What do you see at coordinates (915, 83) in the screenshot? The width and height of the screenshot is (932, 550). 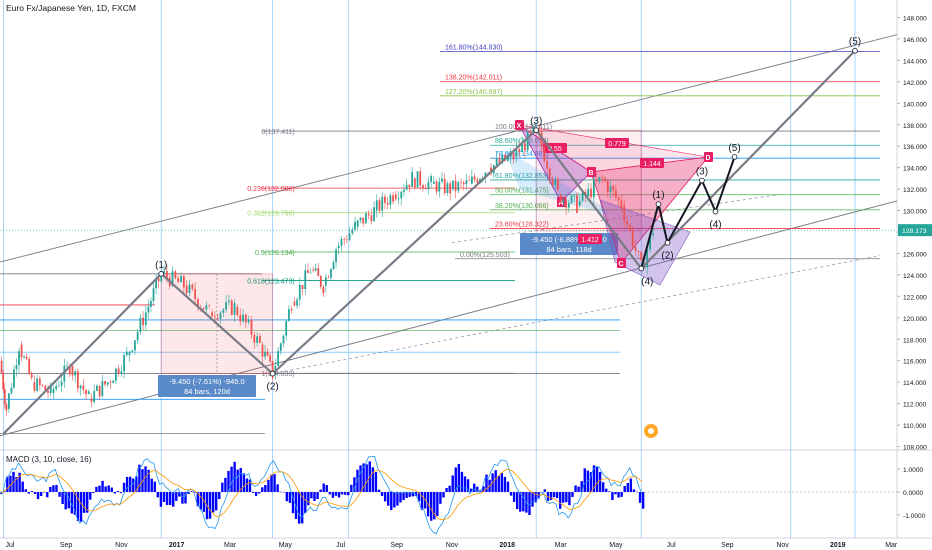 I see `price-tick-label: 142.000` at bounding box center [915, 83].